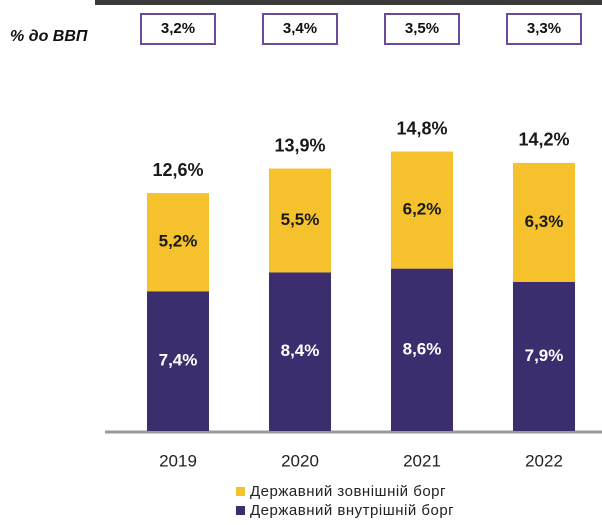 This screenshot has width=602, height=525. Describe the element at coordinates (422, 460) in the screenshot. I see `x-tick-label: 2021` at that location.